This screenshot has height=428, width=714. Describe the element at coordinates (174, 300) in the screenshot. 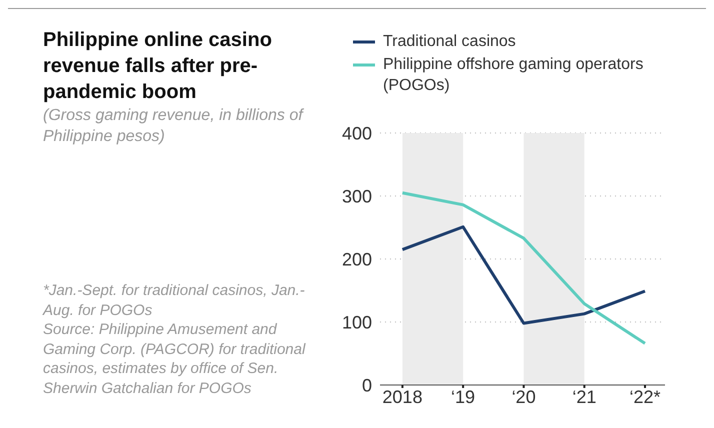

I see `text: *Jan.-Sept. for traditional casinos, Jan.-Aug. for POGOs` at that location.